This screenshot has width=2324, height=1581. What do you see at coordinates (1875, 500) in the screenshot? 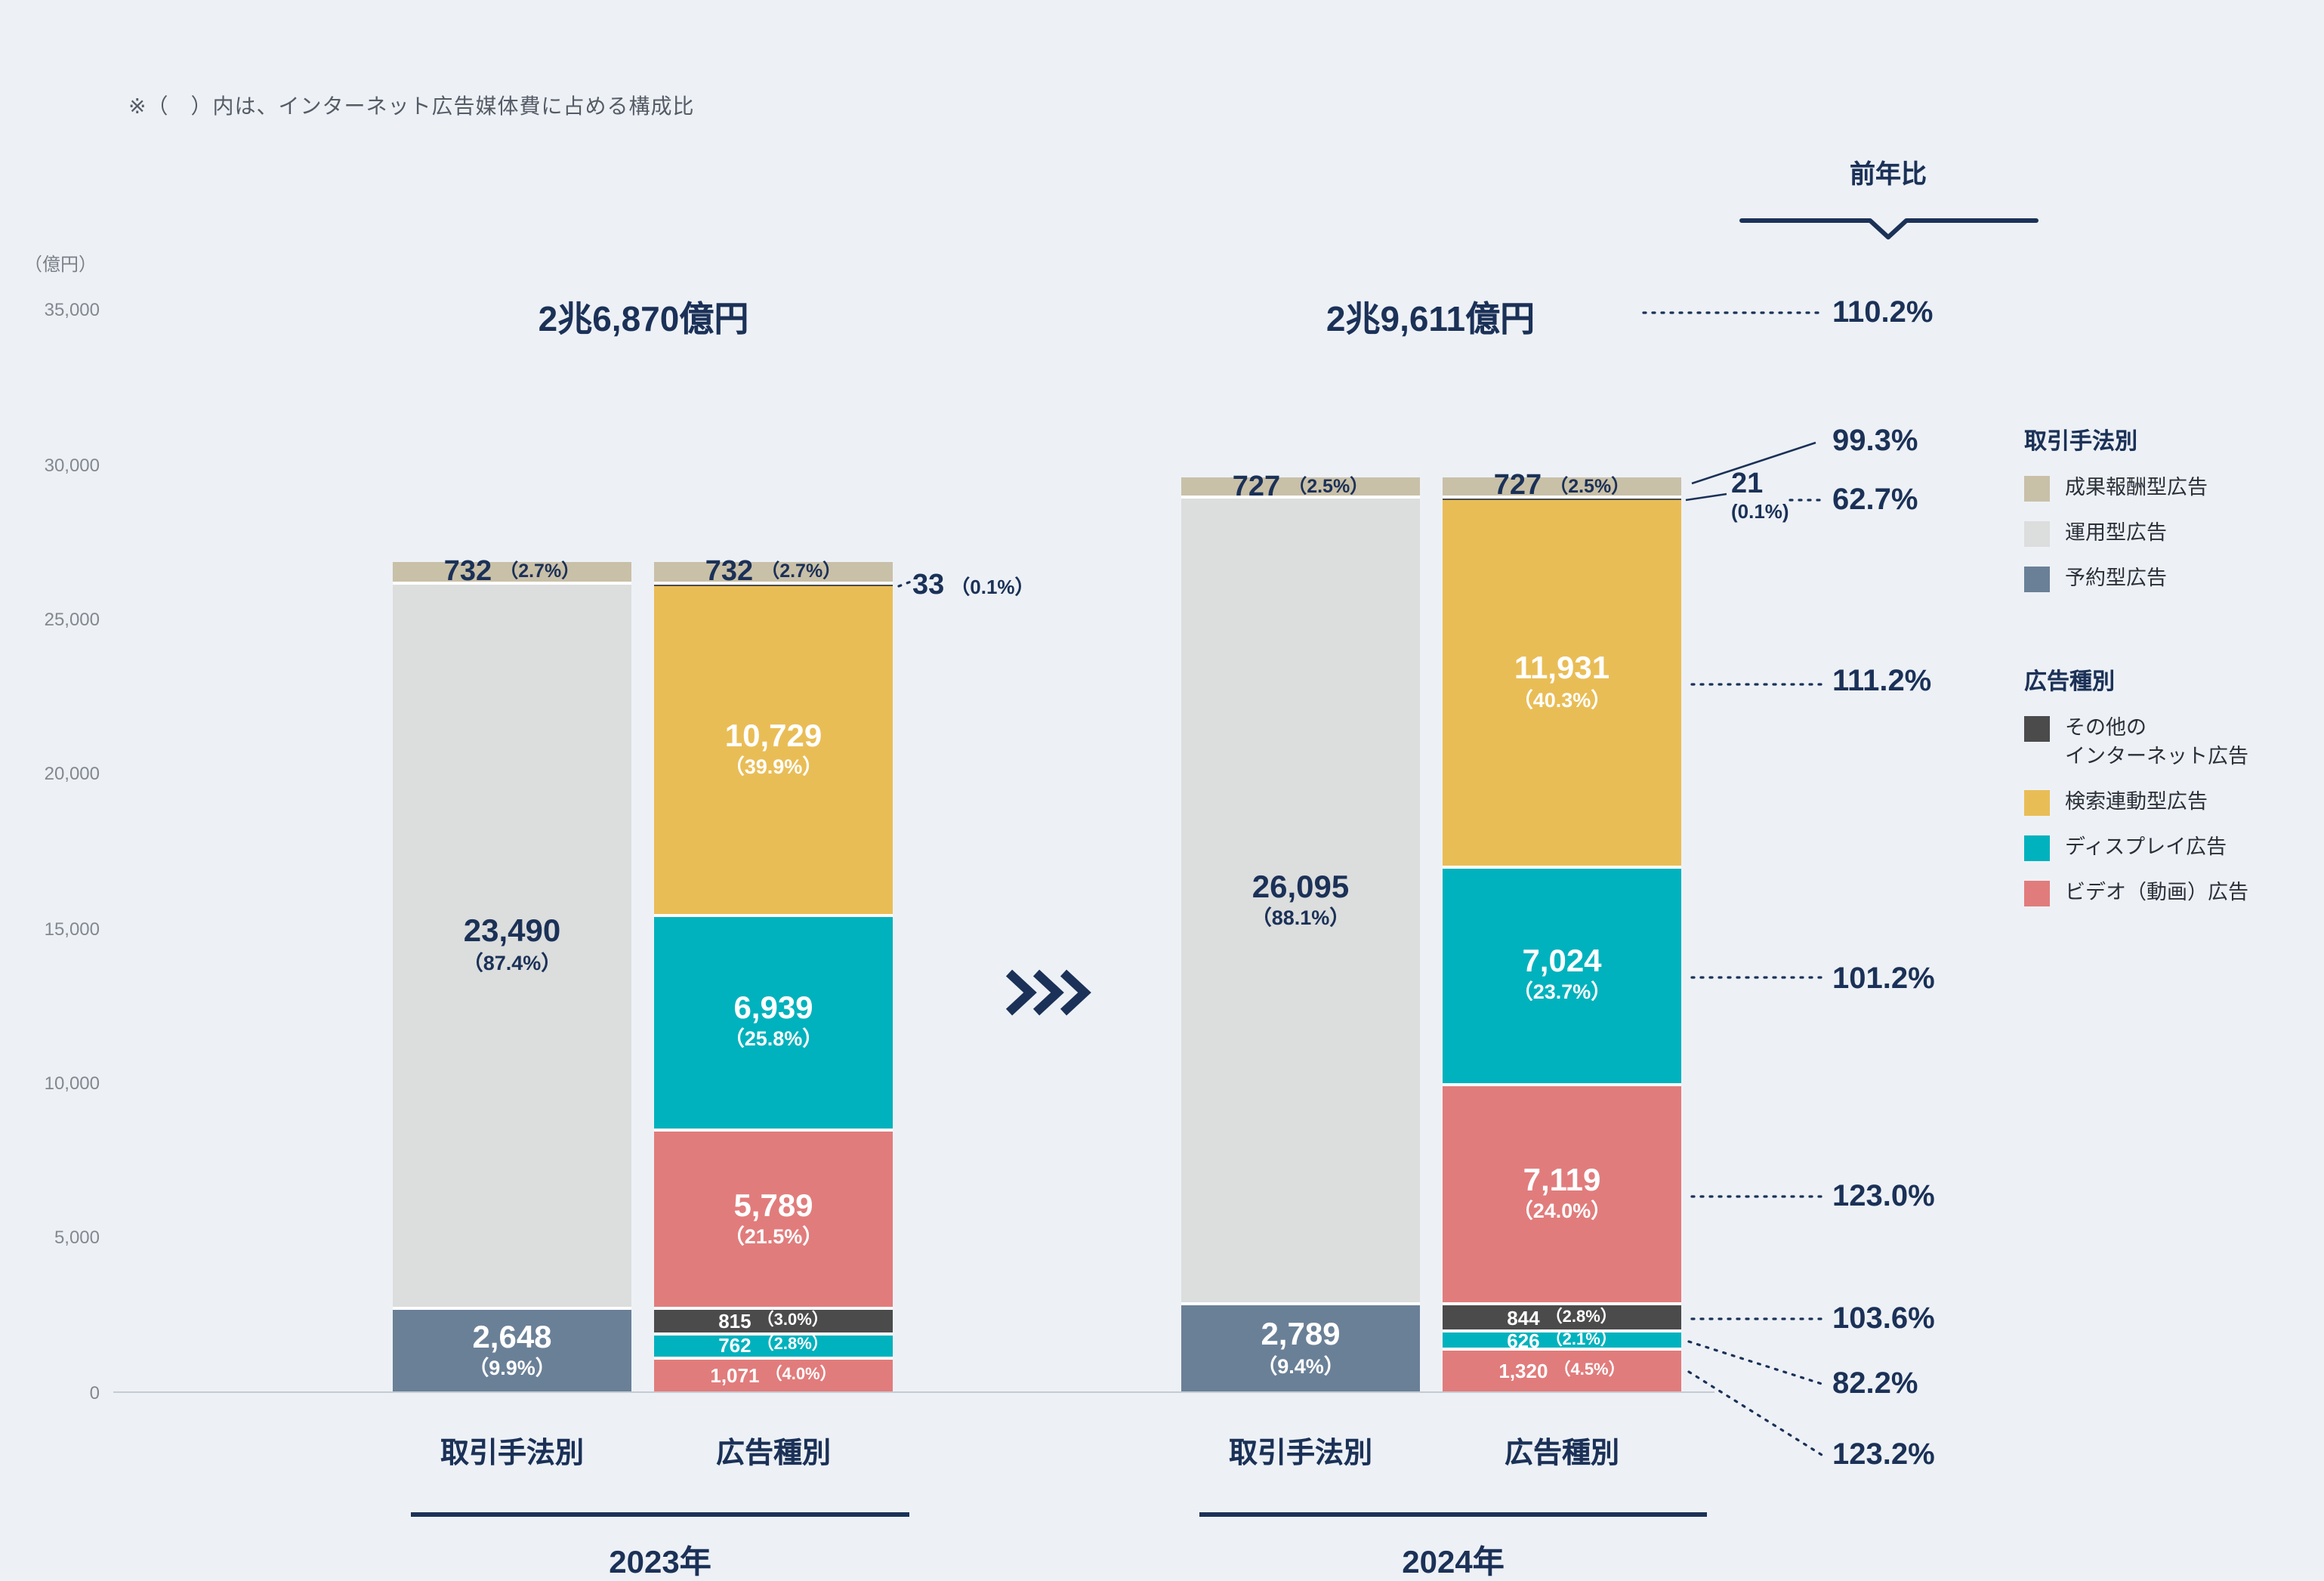
I see `yoy-value-other-programmatic: 62.7%` at bounding box center [1875, 500].